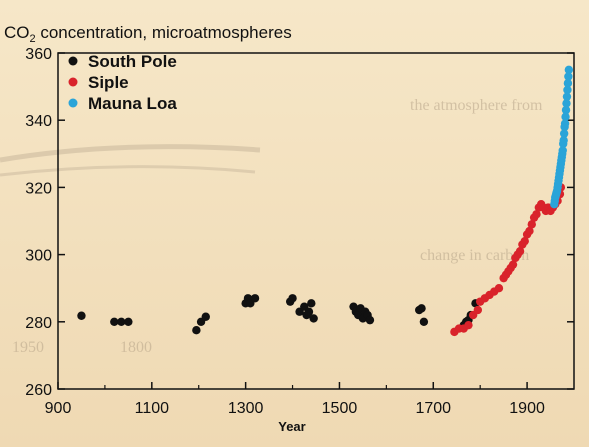  Describe the element at coordinates (152, 408) in the screenshot. I see `x-tick-label: 1100` at that location.